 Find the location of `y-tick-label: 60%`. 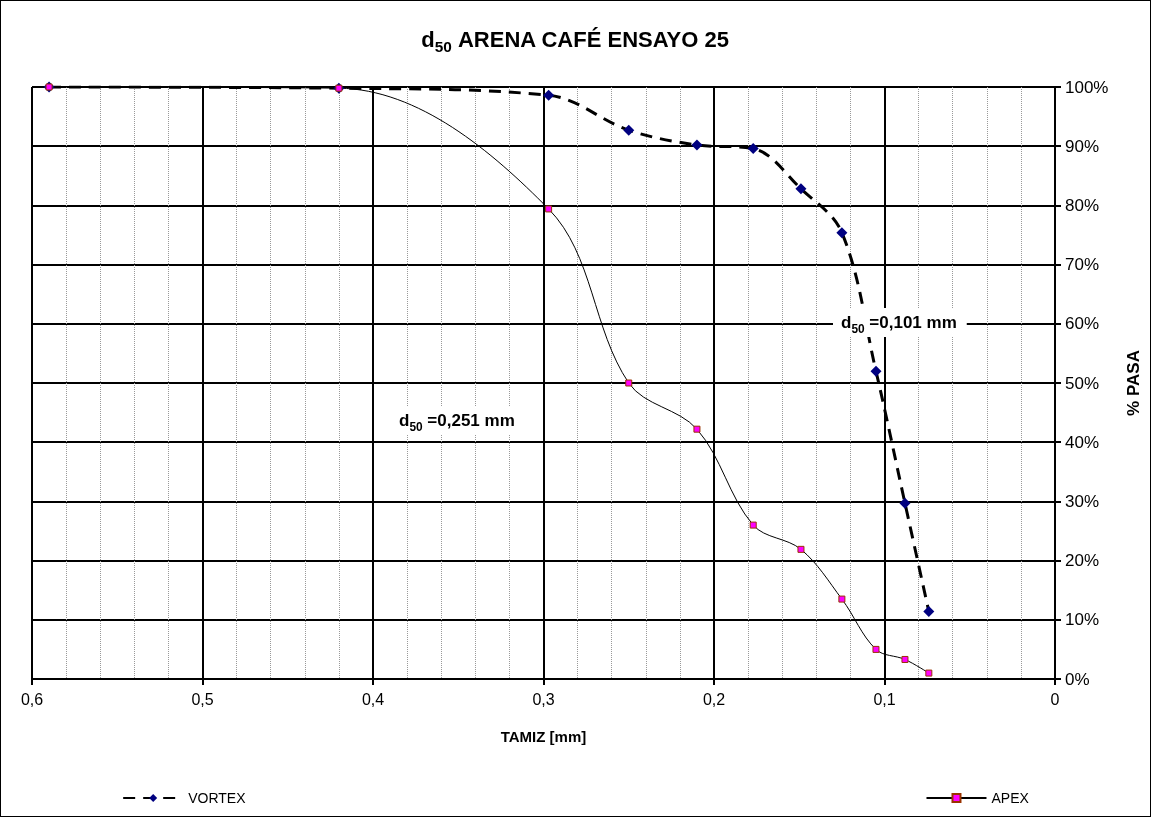

y-tick-label: 60% is located at coordinates (1082, 324).